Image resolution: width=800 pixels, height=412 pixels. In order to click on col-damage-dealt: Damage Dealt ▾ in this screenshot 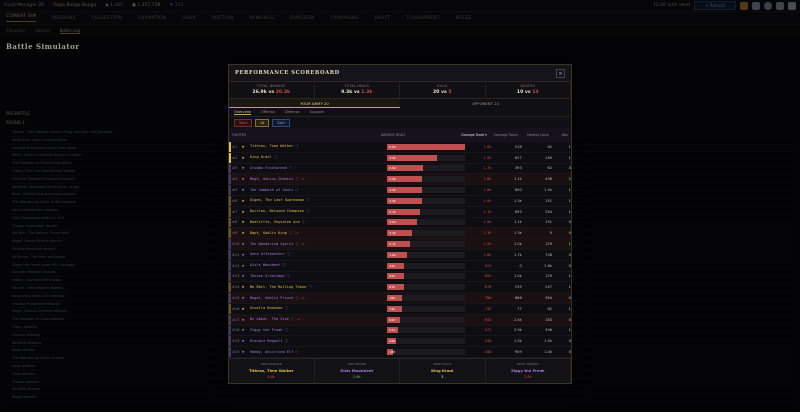, I will do `click(474, 135)`.